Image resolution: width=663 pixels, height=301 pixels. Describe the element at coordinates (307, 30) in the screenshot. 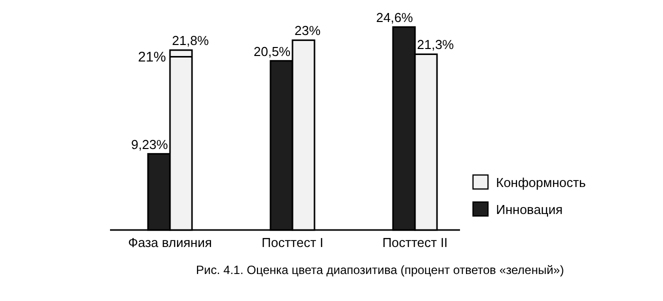

I see `data-label: 23%` at that location.